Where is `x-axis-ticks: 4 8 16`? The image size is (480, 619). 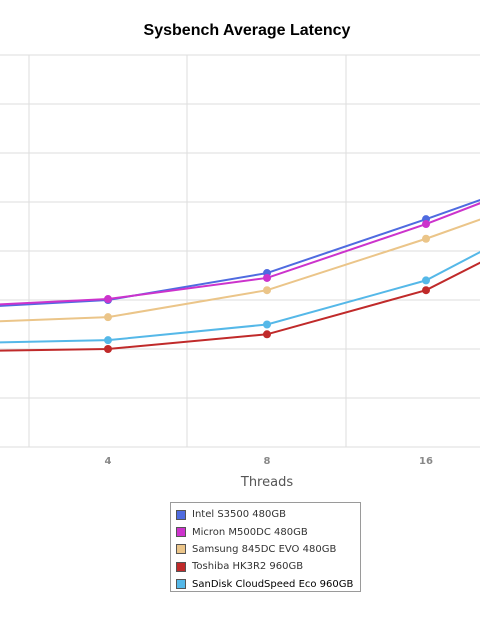
x-axis-ticks: 4 8 16 is located at coordinates (269, 461).